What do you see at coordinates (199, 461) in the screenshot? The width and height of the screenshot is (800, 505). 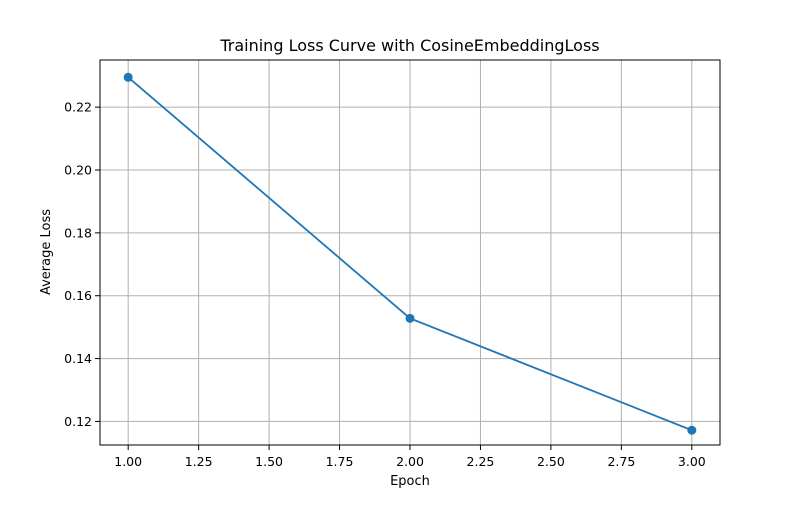 I see `x-tick-label: 1.25` at bounding box center [199, 461].